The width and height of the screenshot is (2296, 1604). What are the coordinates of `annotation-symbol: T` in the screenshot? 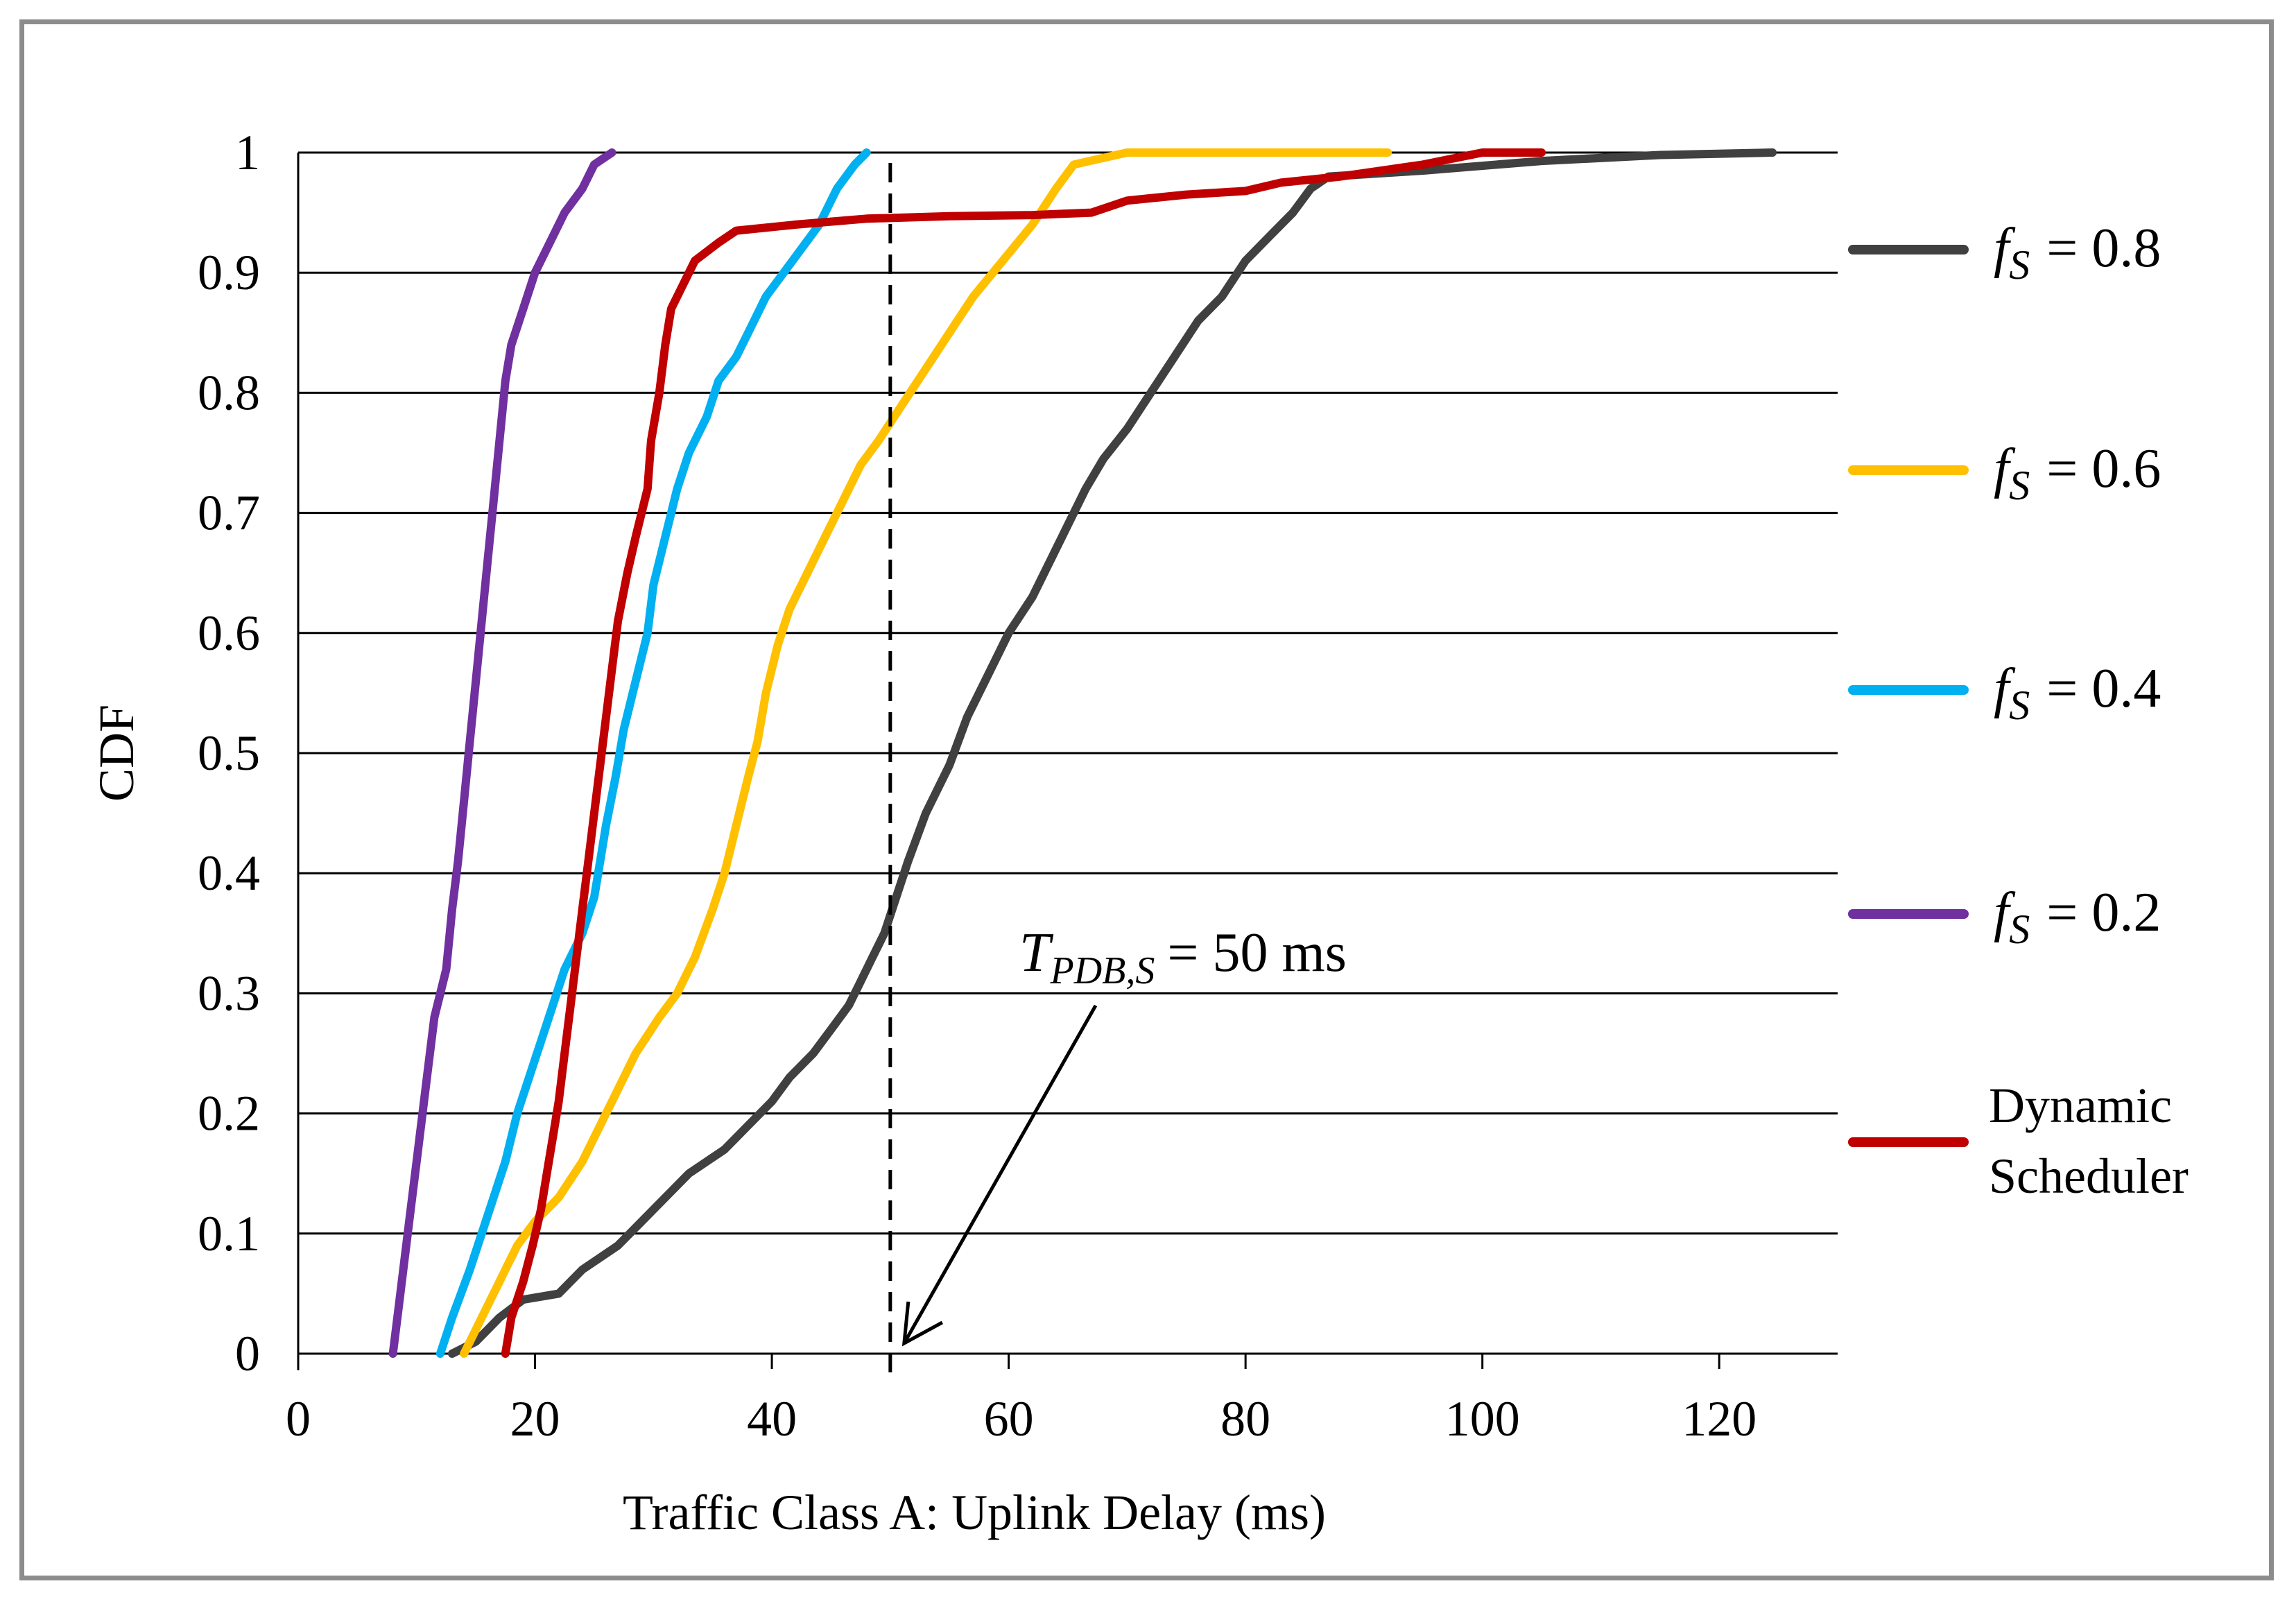 It's located at (1036, 952).